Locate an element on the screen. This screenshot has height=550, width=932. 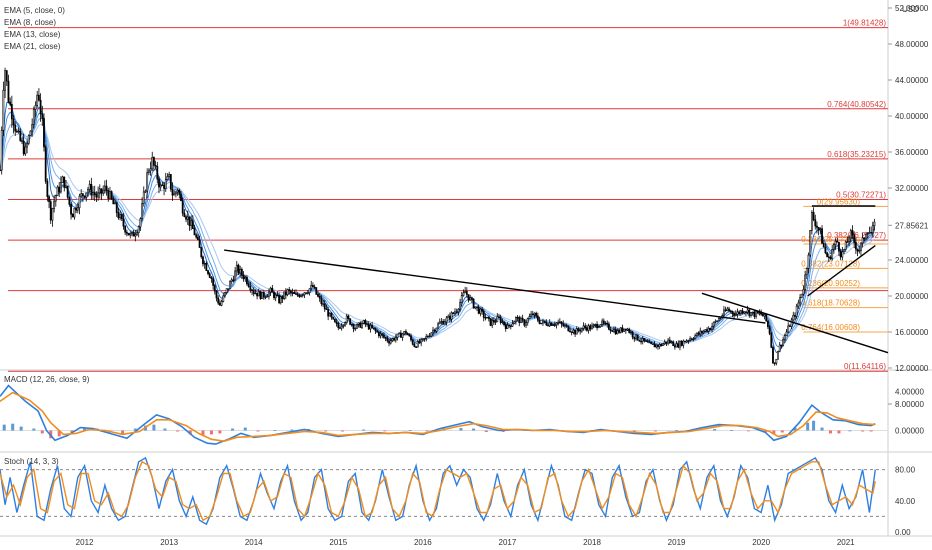
time-tick-label: 2017 is located at coordinates (508, 542).